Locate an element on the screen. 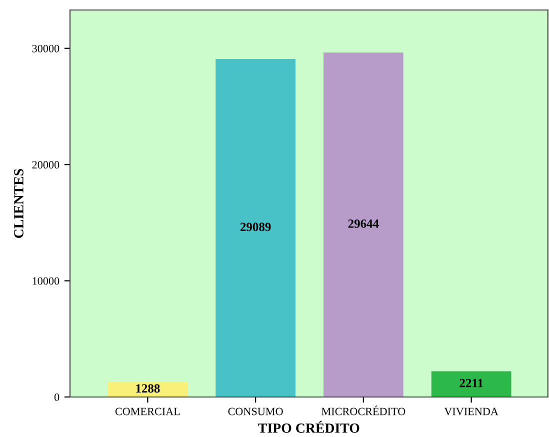 The image size is (549, 437). y-tick-label: 0 is located at coordinates (57, 397).